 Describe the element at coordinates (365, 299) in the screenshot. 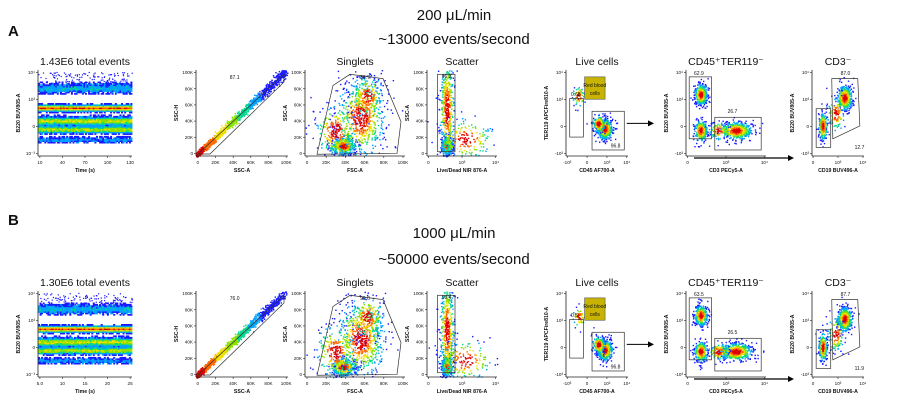

I see `gate-percent: 99.0` at that location.